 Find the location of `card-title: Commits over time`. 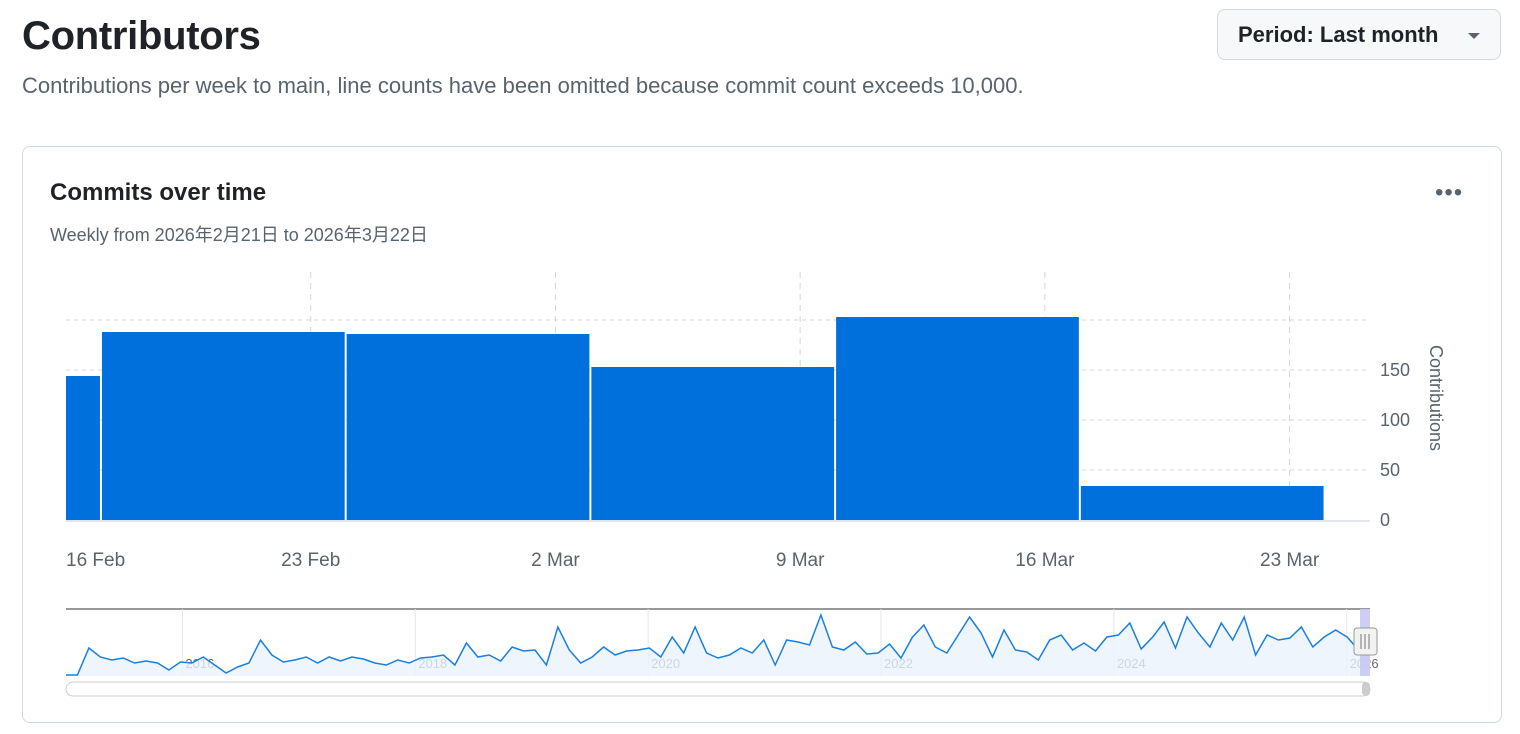

card-title: Commits over time is located at coordinates (158, 192).